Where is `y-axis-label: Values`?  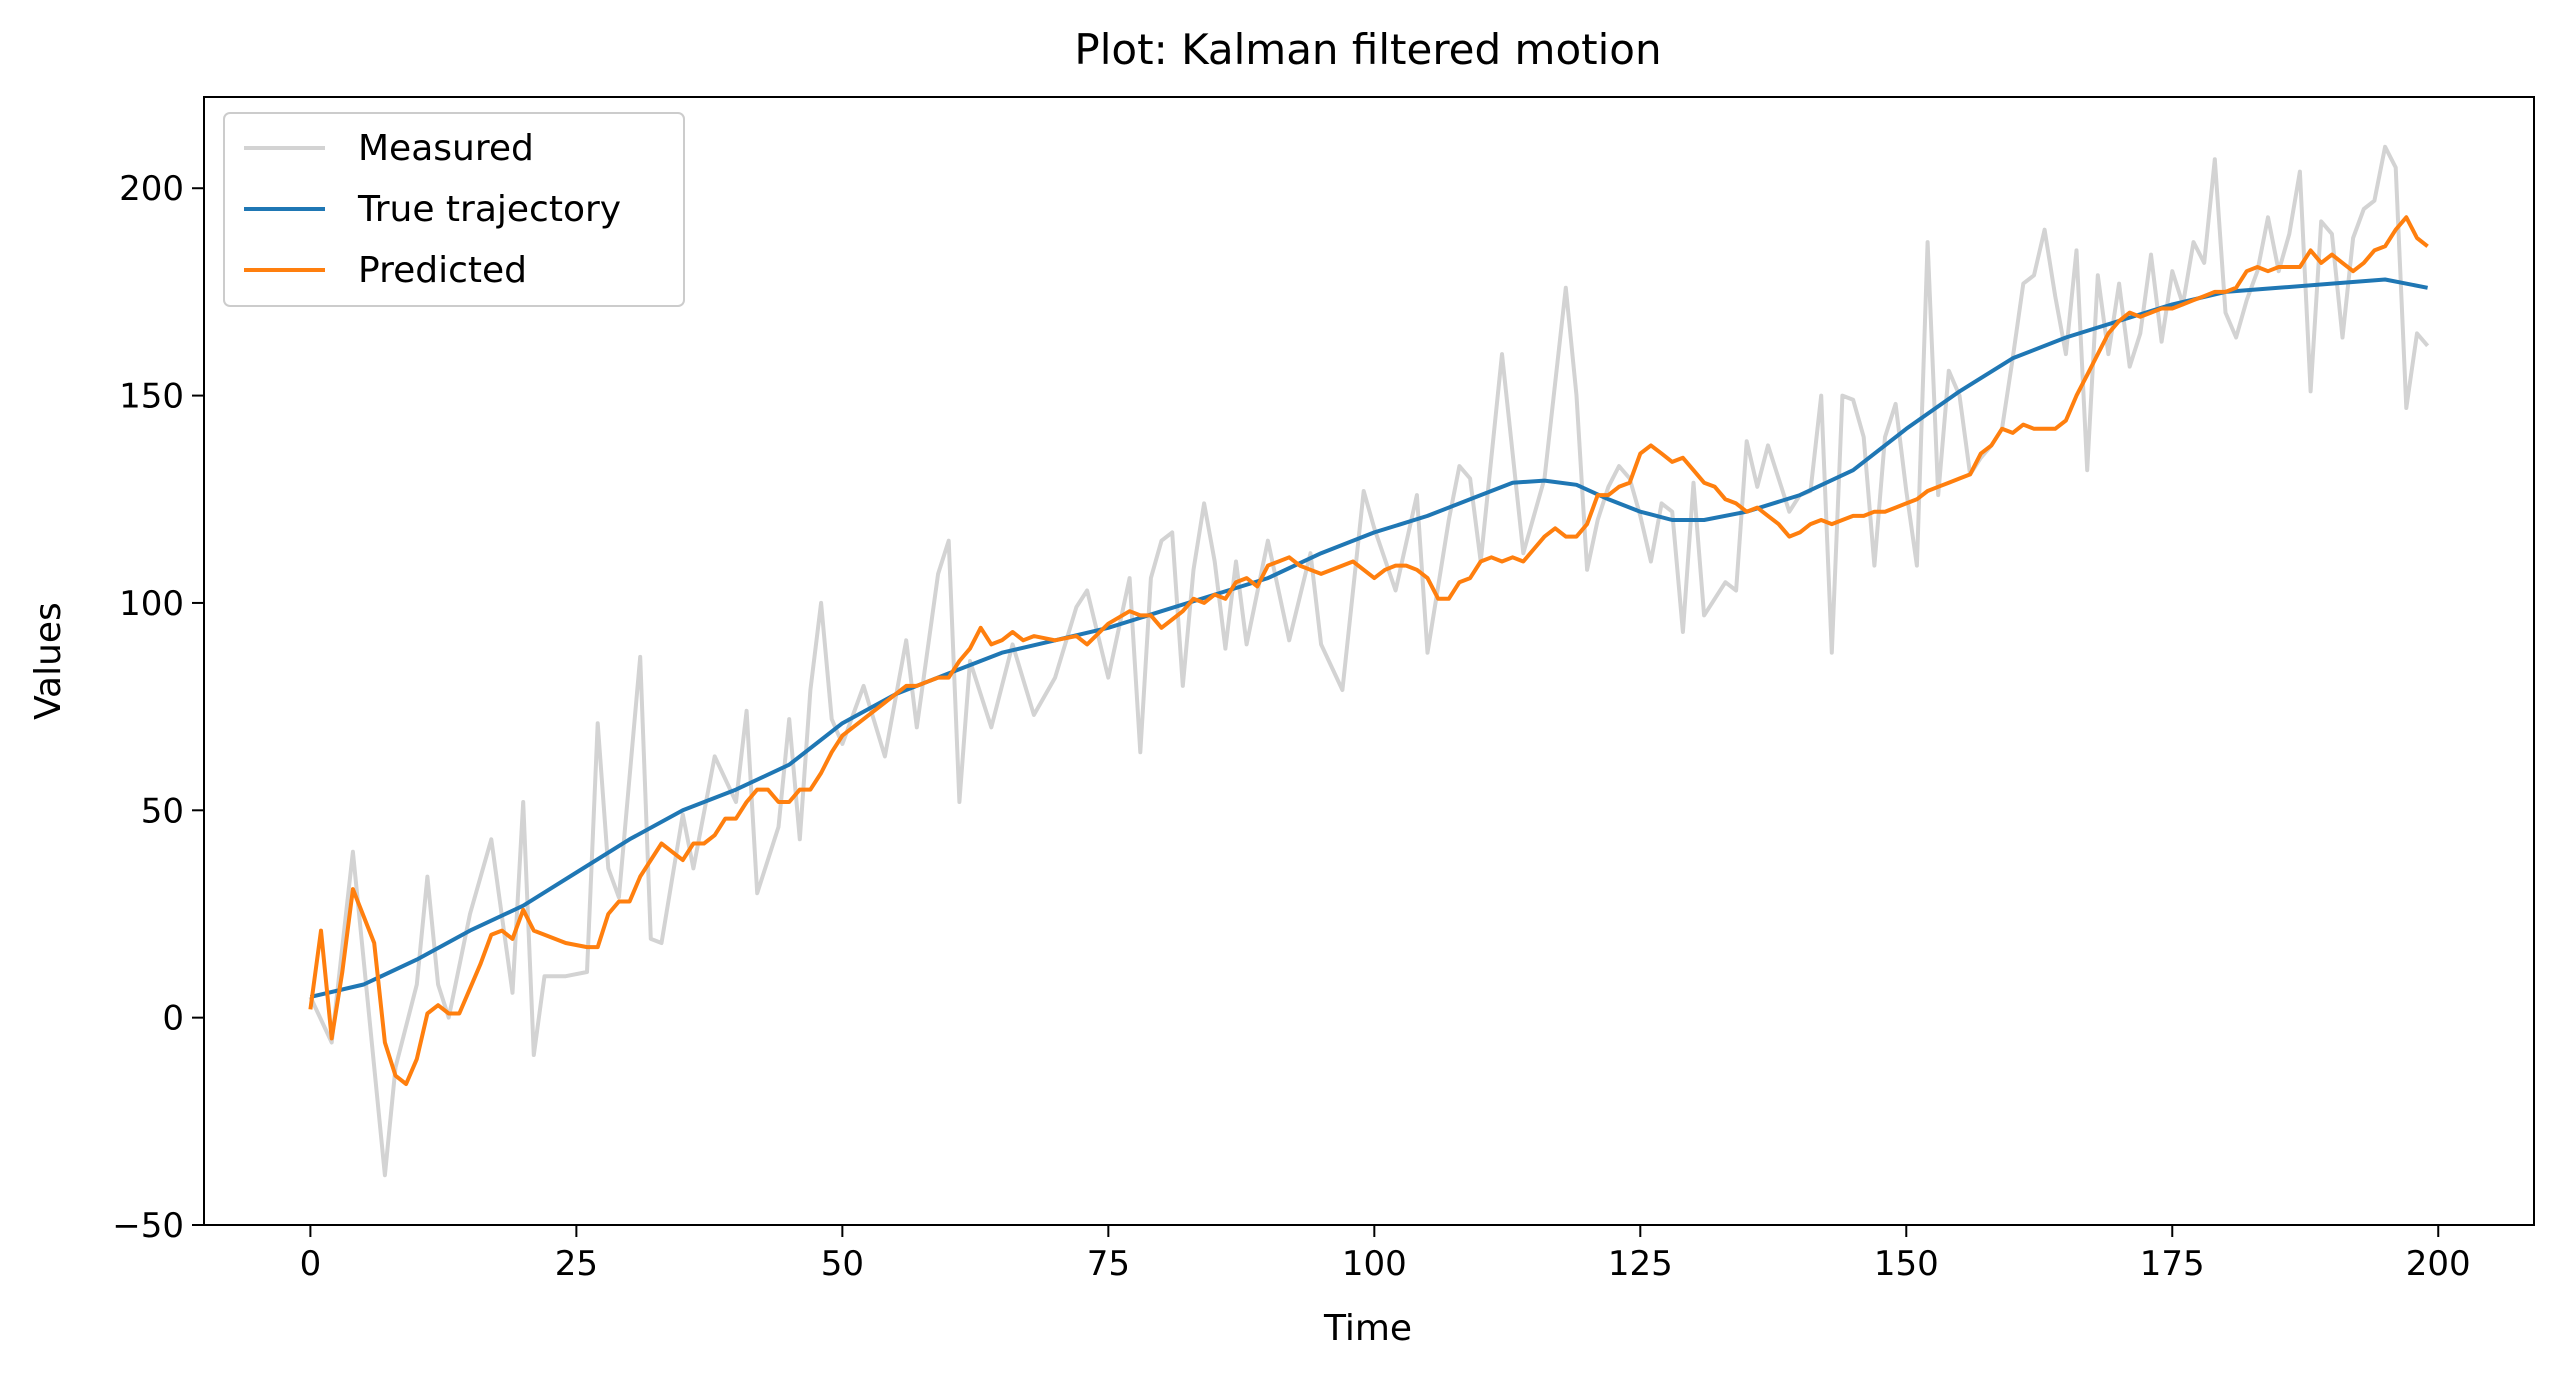 y-axis-label: Values is located at coordinates (48, 661).